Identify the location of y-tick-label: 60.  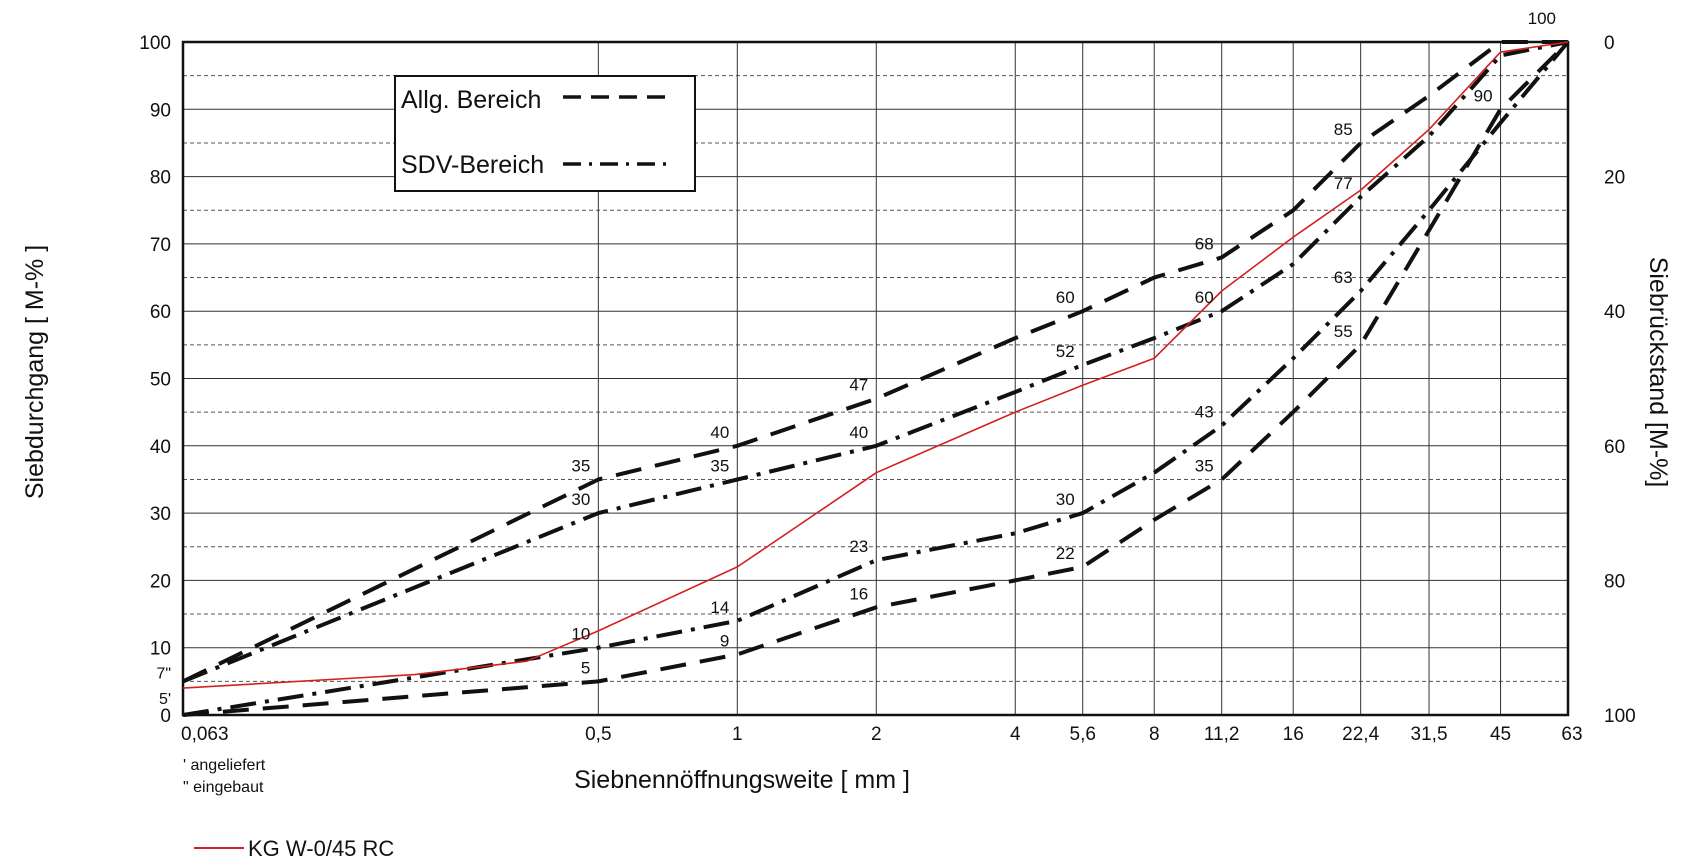
(160, 312).